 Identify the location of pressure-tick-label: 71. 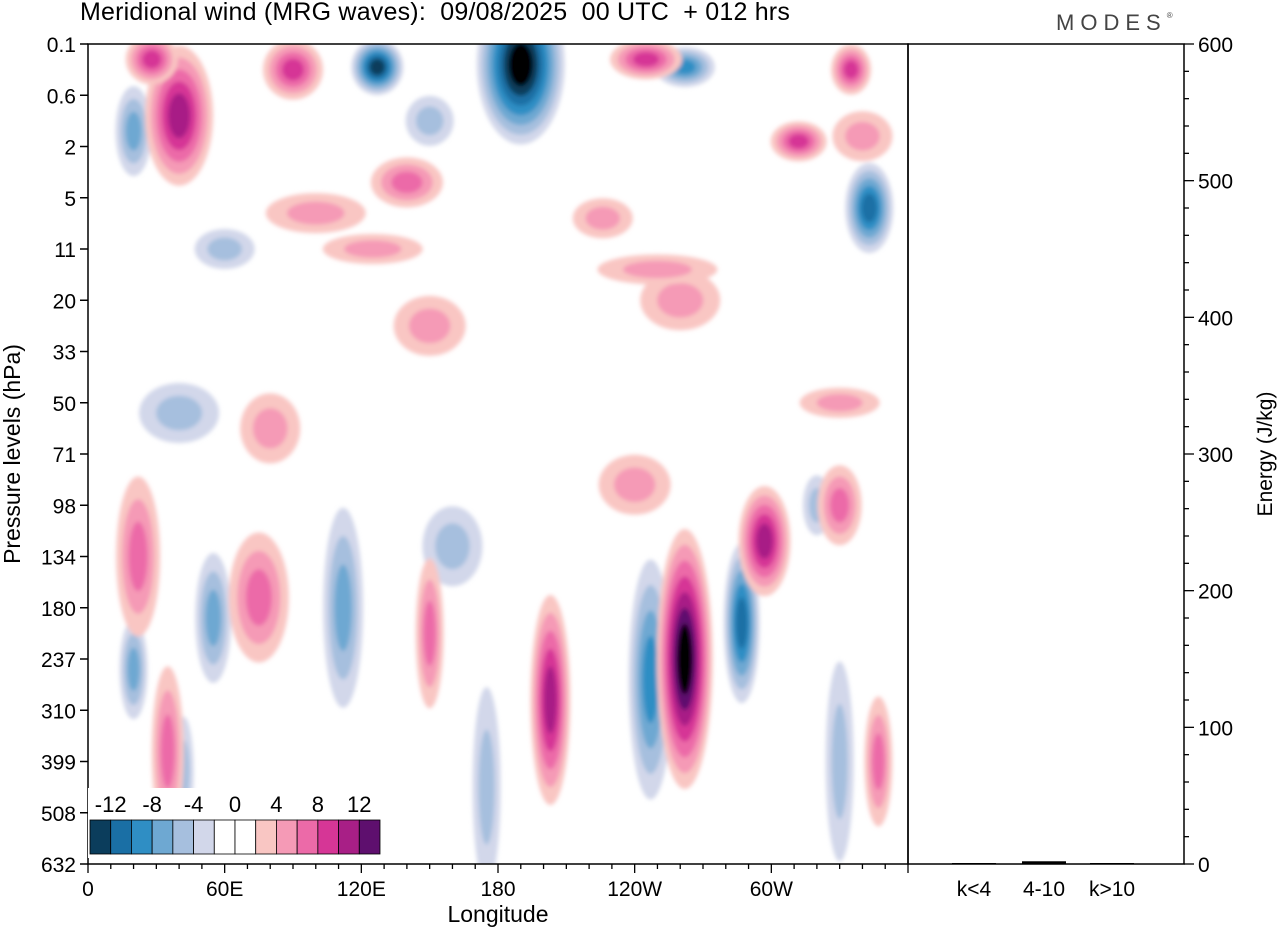
(64, 455).